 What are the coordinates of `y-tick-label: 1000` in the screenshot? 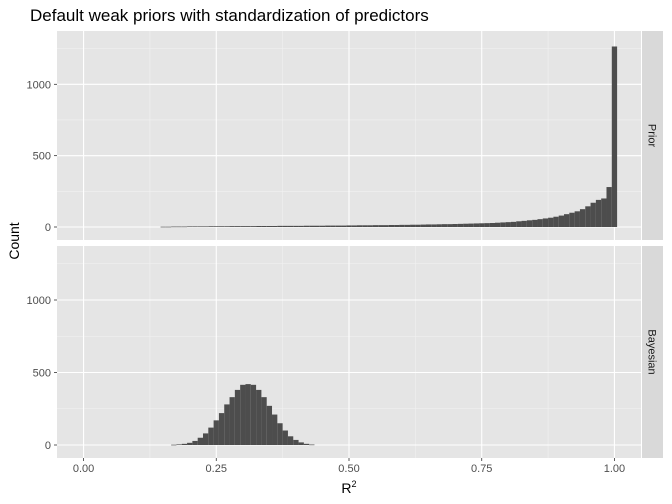 It's located at (39, 301).